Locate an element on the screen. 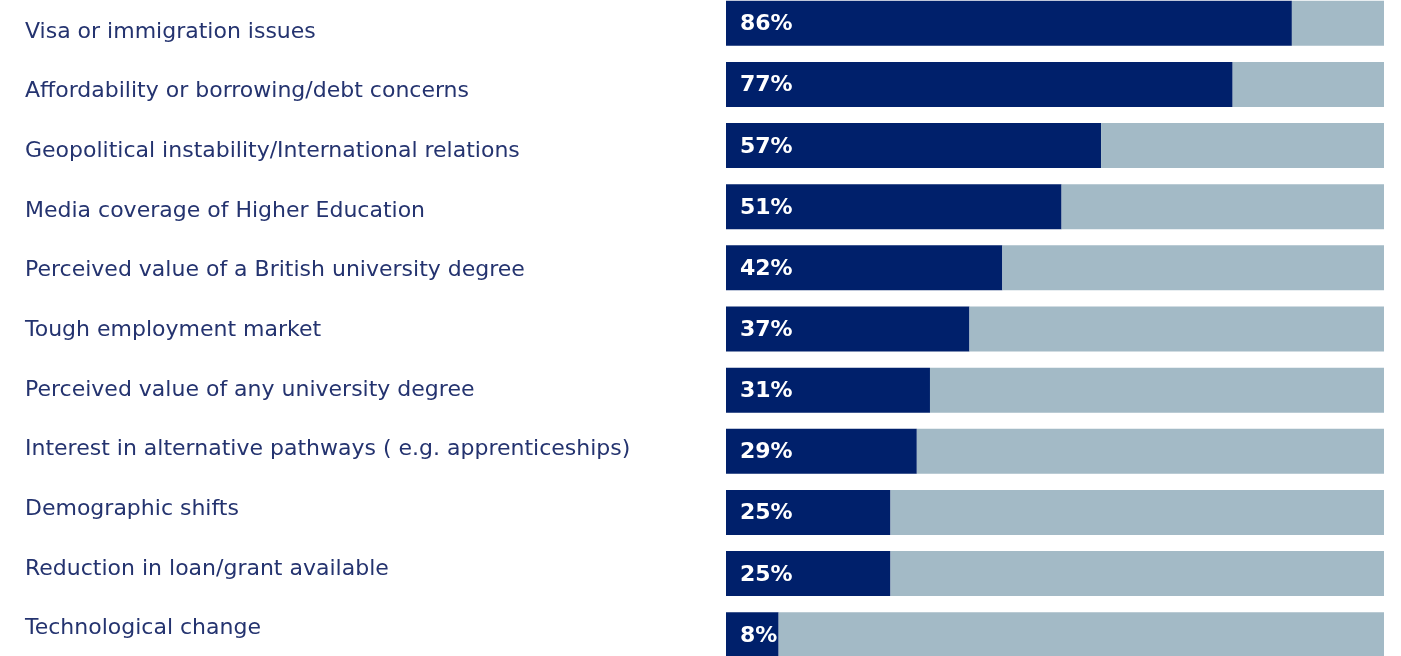  data-label: 77% is located at coordinates (766, 84).